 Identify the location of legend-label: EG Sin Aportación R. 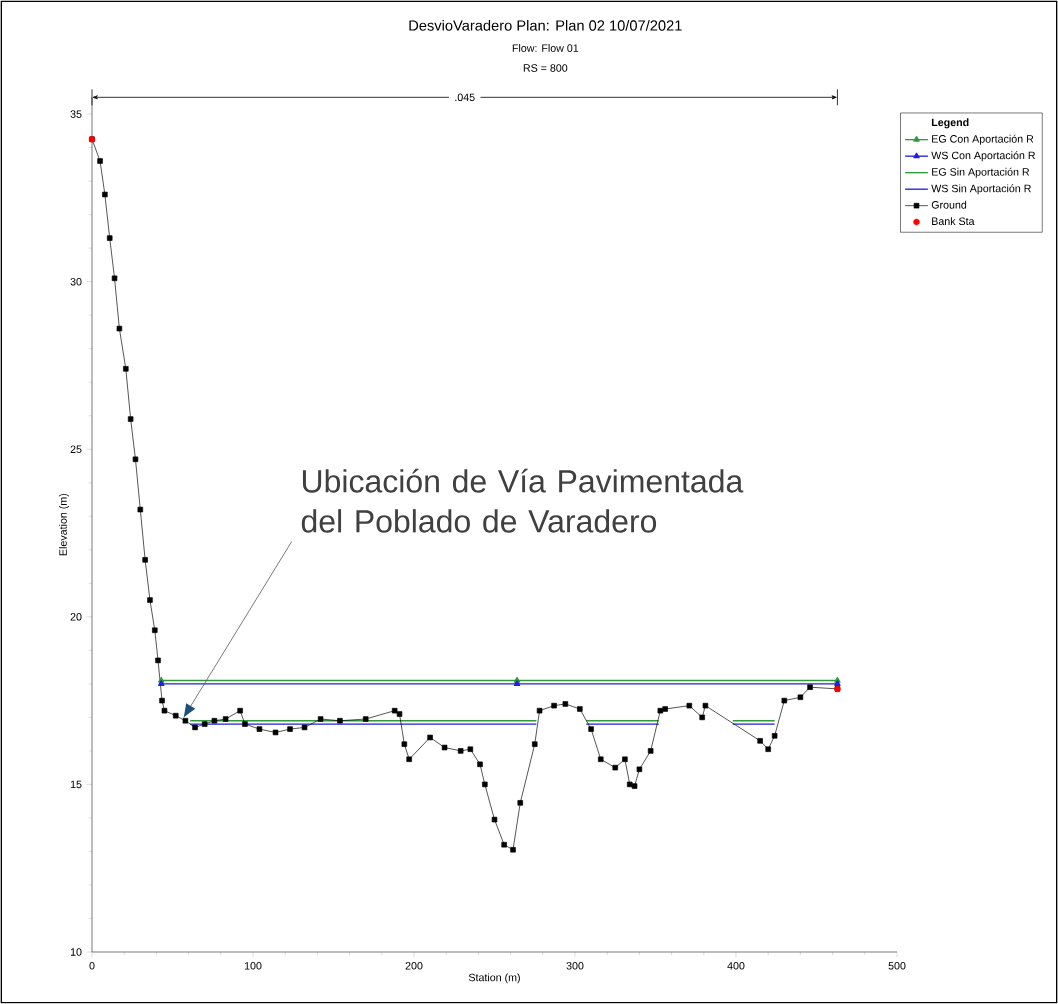
(981, 172).